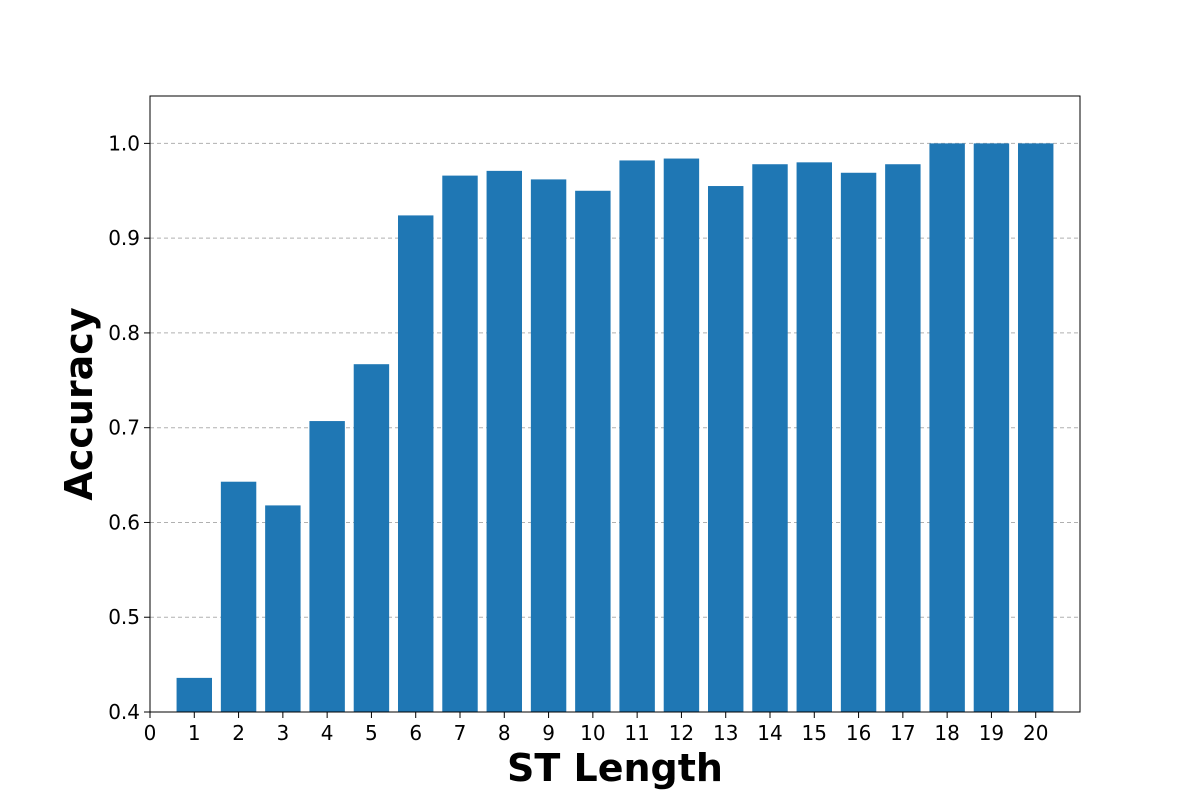 The height and width of the screenshot is (800, 1200). Describe the element at coordinates (592, 733) in the screenshot. I see `x-tick-label-10: 10` at that location.